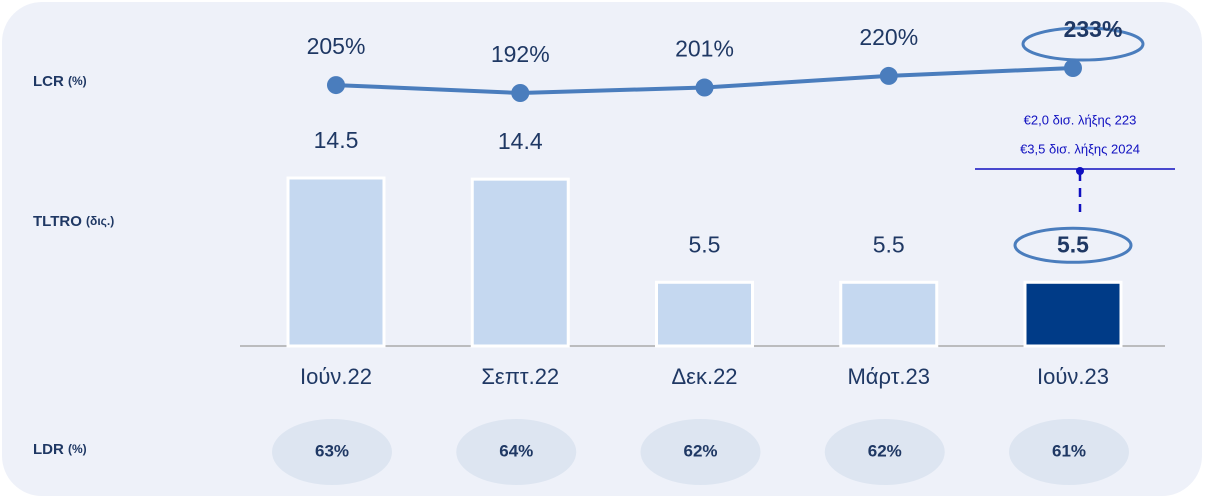 This screenshot has width=1205, height=499. I want to click on lcr-unit: (%), so click(77, 81).